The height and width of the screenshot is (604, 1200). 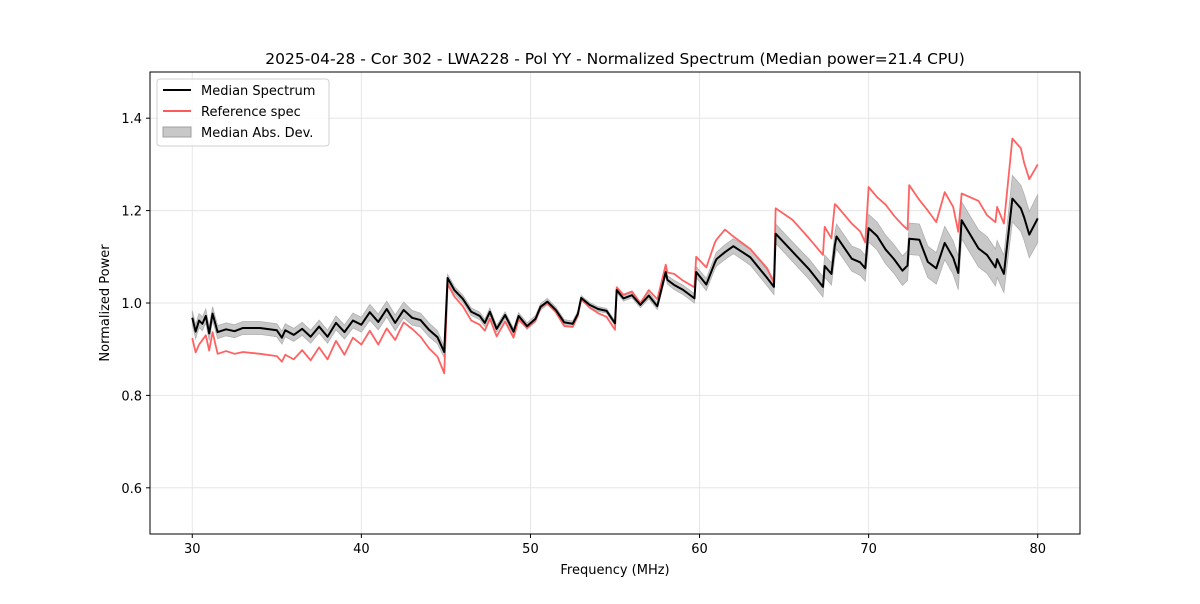 I want to click on x-tick-label: 80, so click(x=1037, y=549).